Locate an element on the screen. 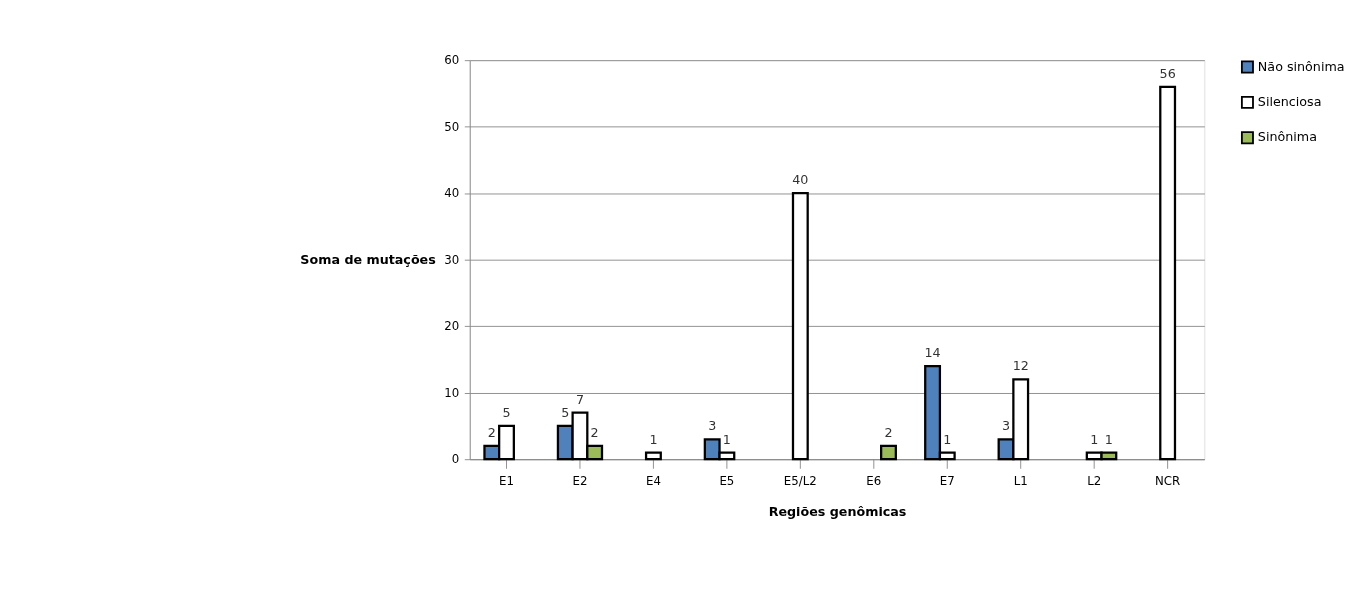 This screenshot has width=1354, height=607. y-tick-label: 50 is located at coordinates (452, 126).